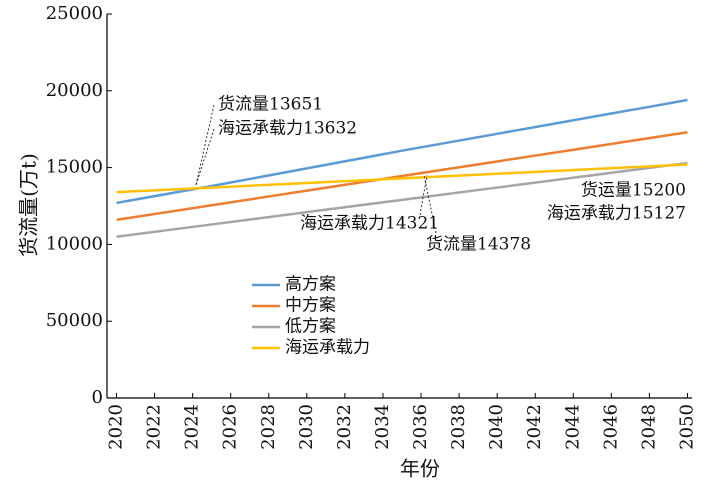 The height and width of the screenshot is (486, 707). I want to click on y-axis-label: 货流量(万t), so click(29, 205).